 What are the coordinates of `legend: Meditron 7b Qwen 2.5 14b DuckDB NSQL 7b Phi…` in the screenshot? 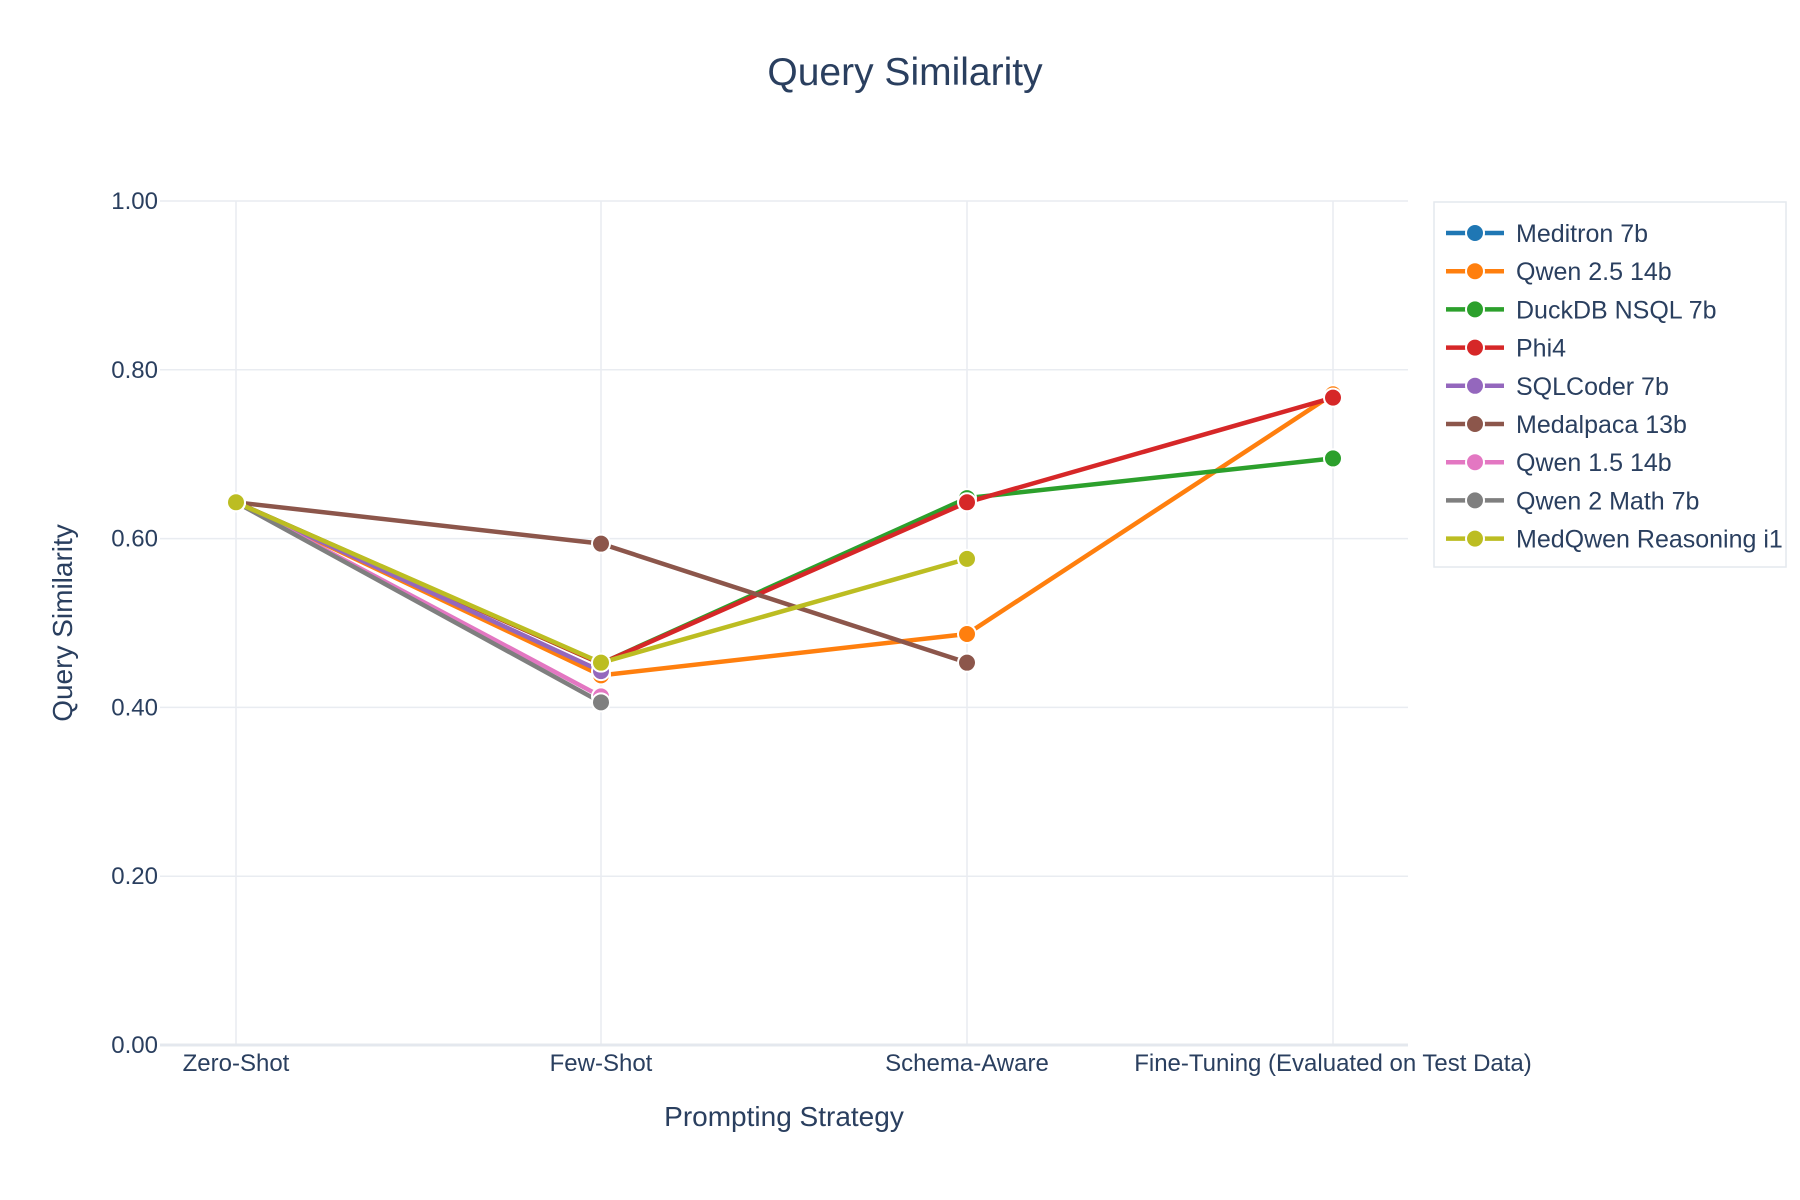 It's located at (1610, 384).